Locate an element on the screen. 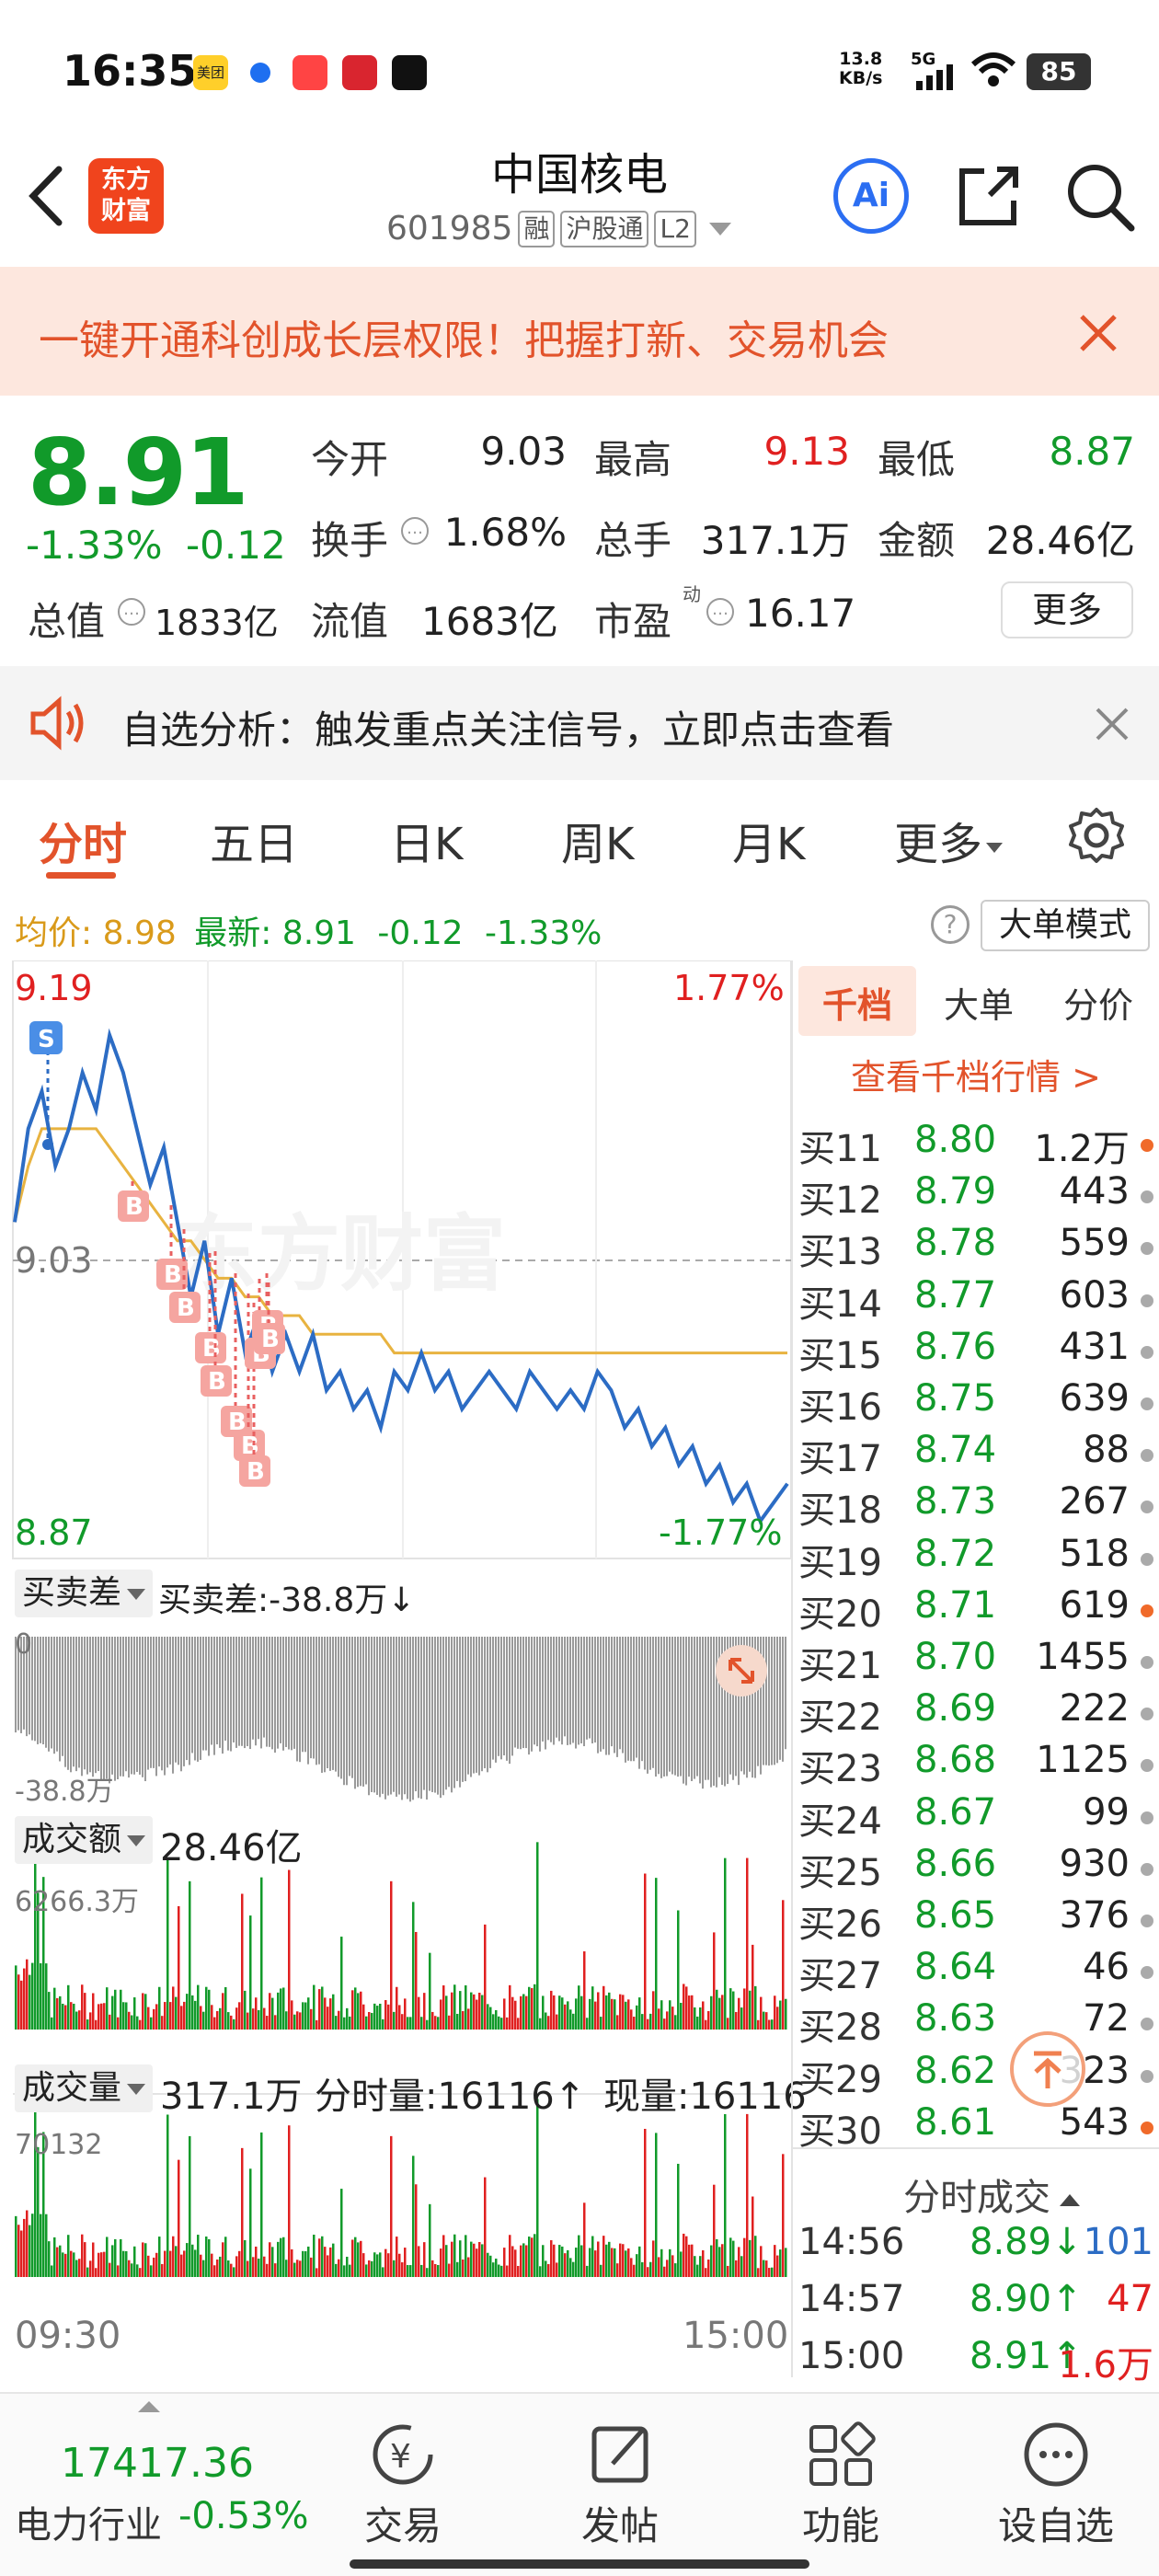 Image resolution: width=1159 pixels, height=2576 pixels. order-row: 买30 8.61 543 is located at coordinates (978, 2127).